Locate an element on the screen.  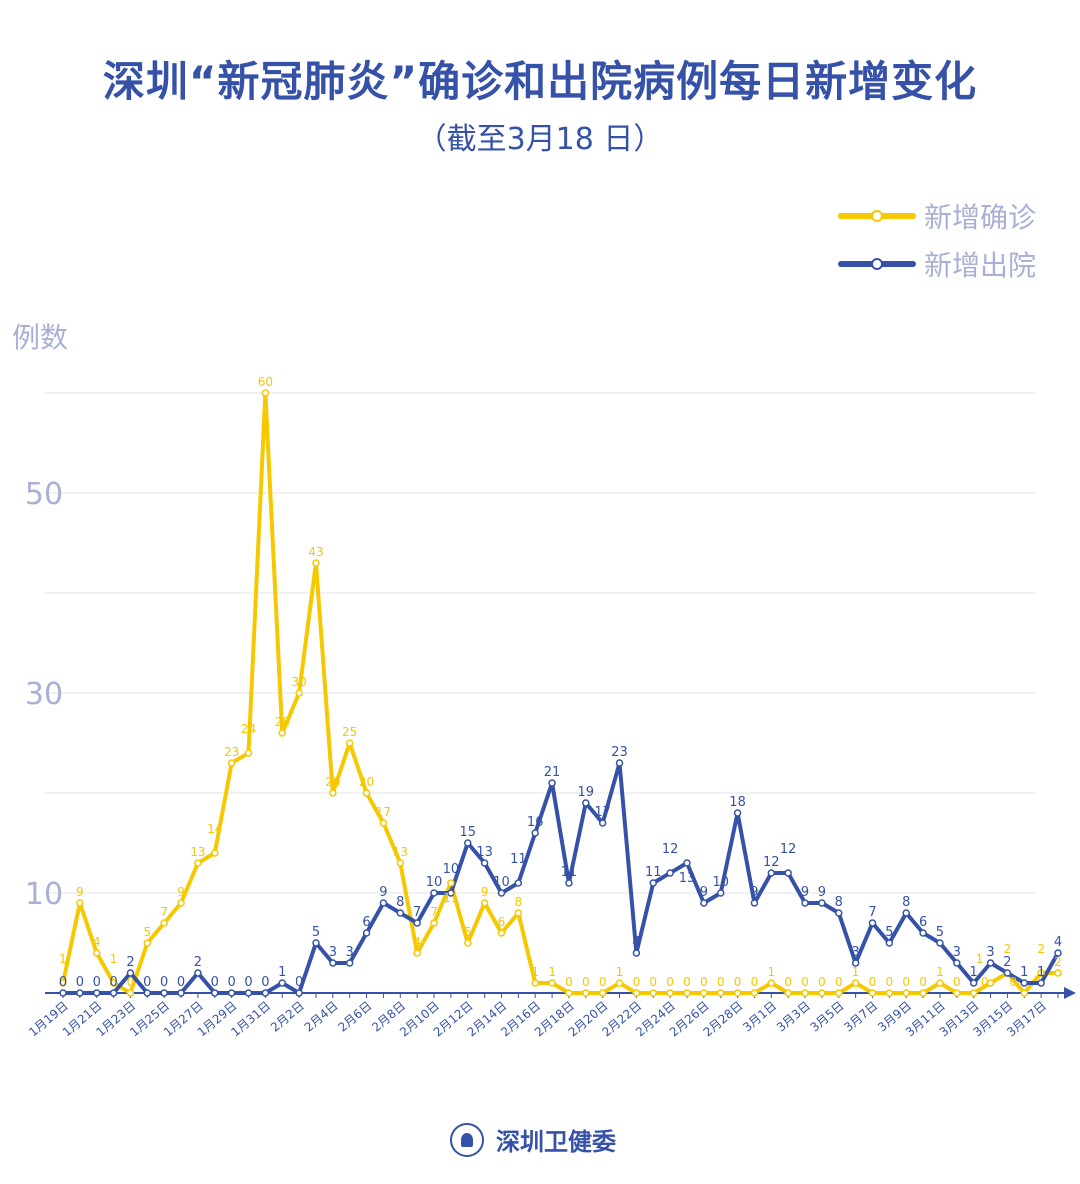
legend-item-confirmed: 新增确诊 is located at coordinates (937, 216).